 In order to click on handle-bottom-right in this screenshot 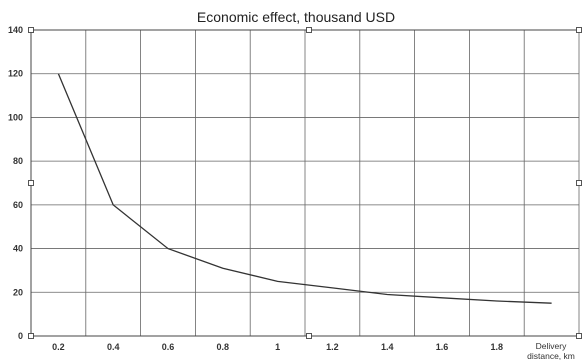, I will do `click(579, 336)`.